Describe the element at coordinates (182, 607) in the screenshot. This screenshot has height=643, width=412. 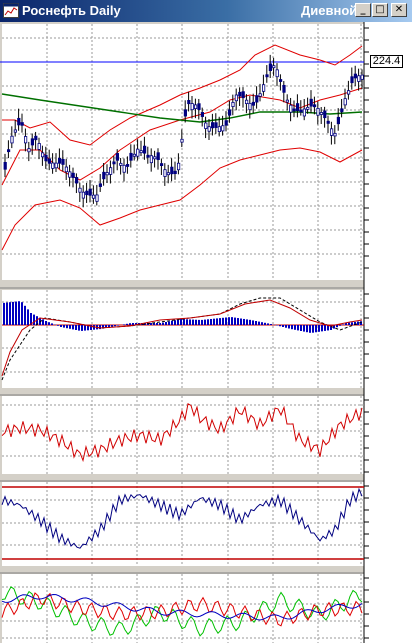
I see `adx-line` at that location.